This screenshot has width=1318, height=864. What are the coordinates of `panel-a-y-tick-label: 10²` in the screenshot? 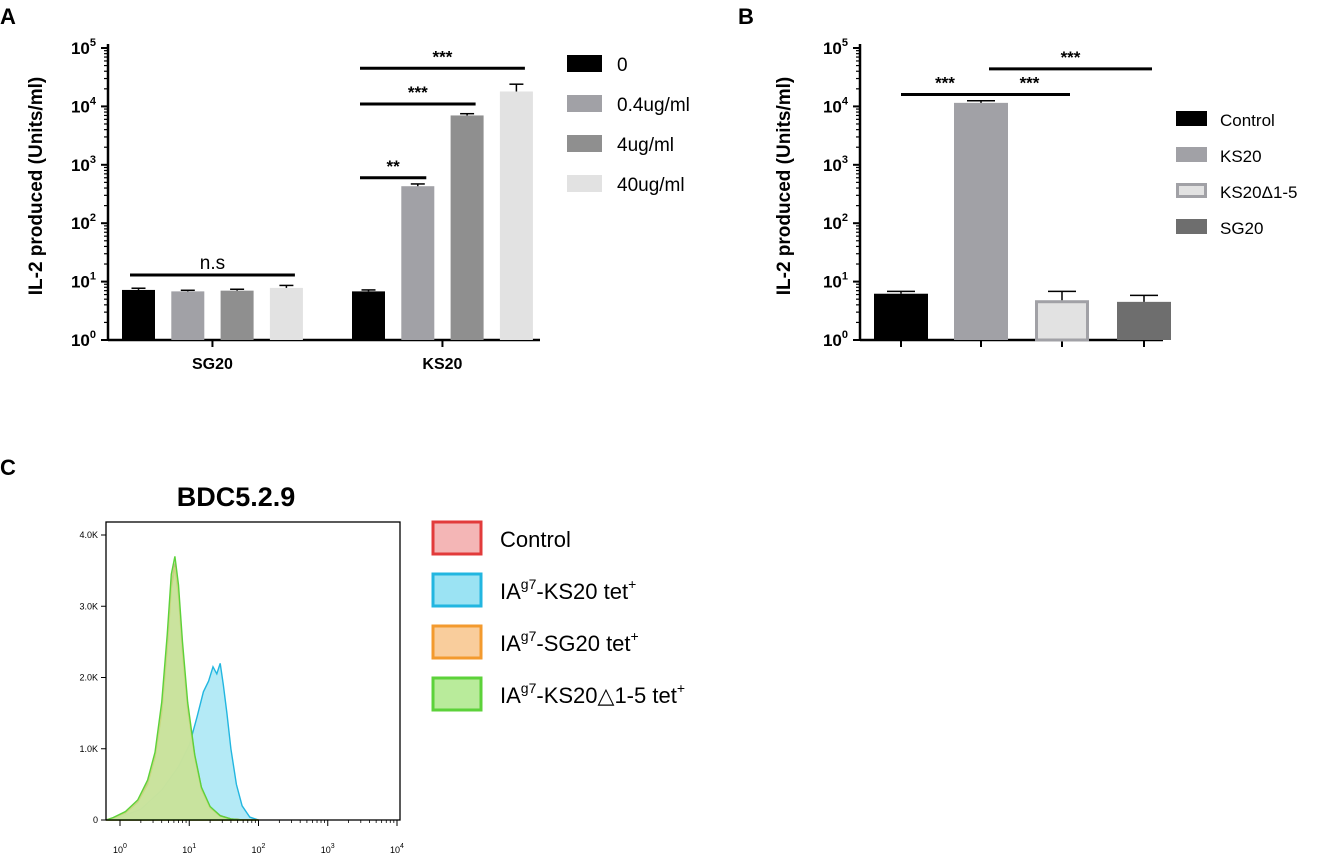 It's located at (83, 222).